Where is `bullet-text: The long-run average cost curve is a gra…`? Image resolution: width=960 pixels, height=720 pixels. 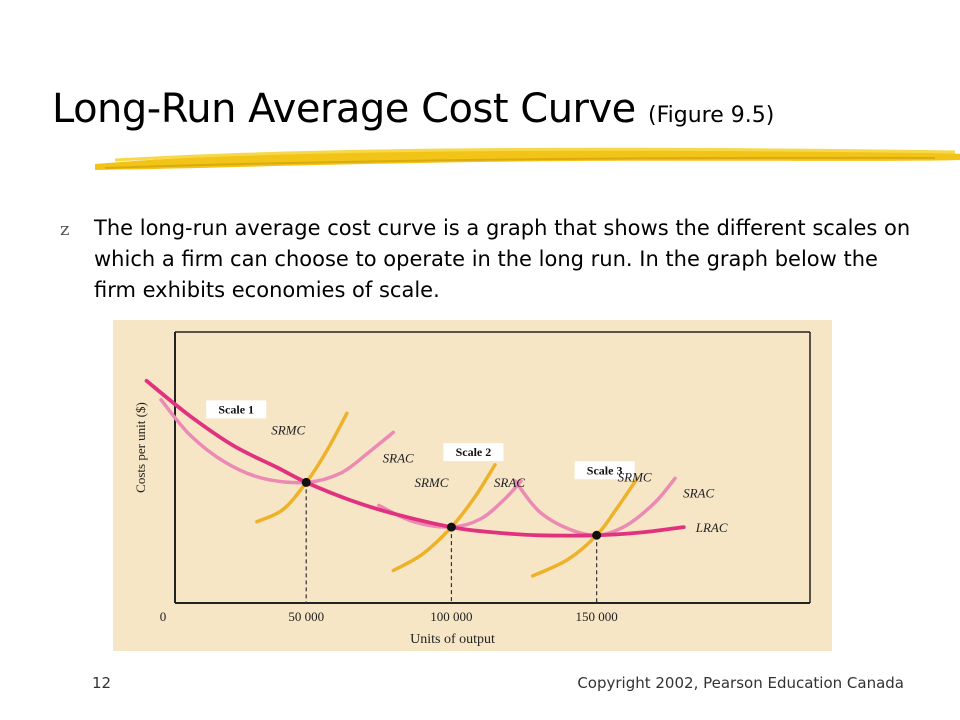 bullet-text: The long-run average cost curve is a gra… is located at coordinates (502, 259).